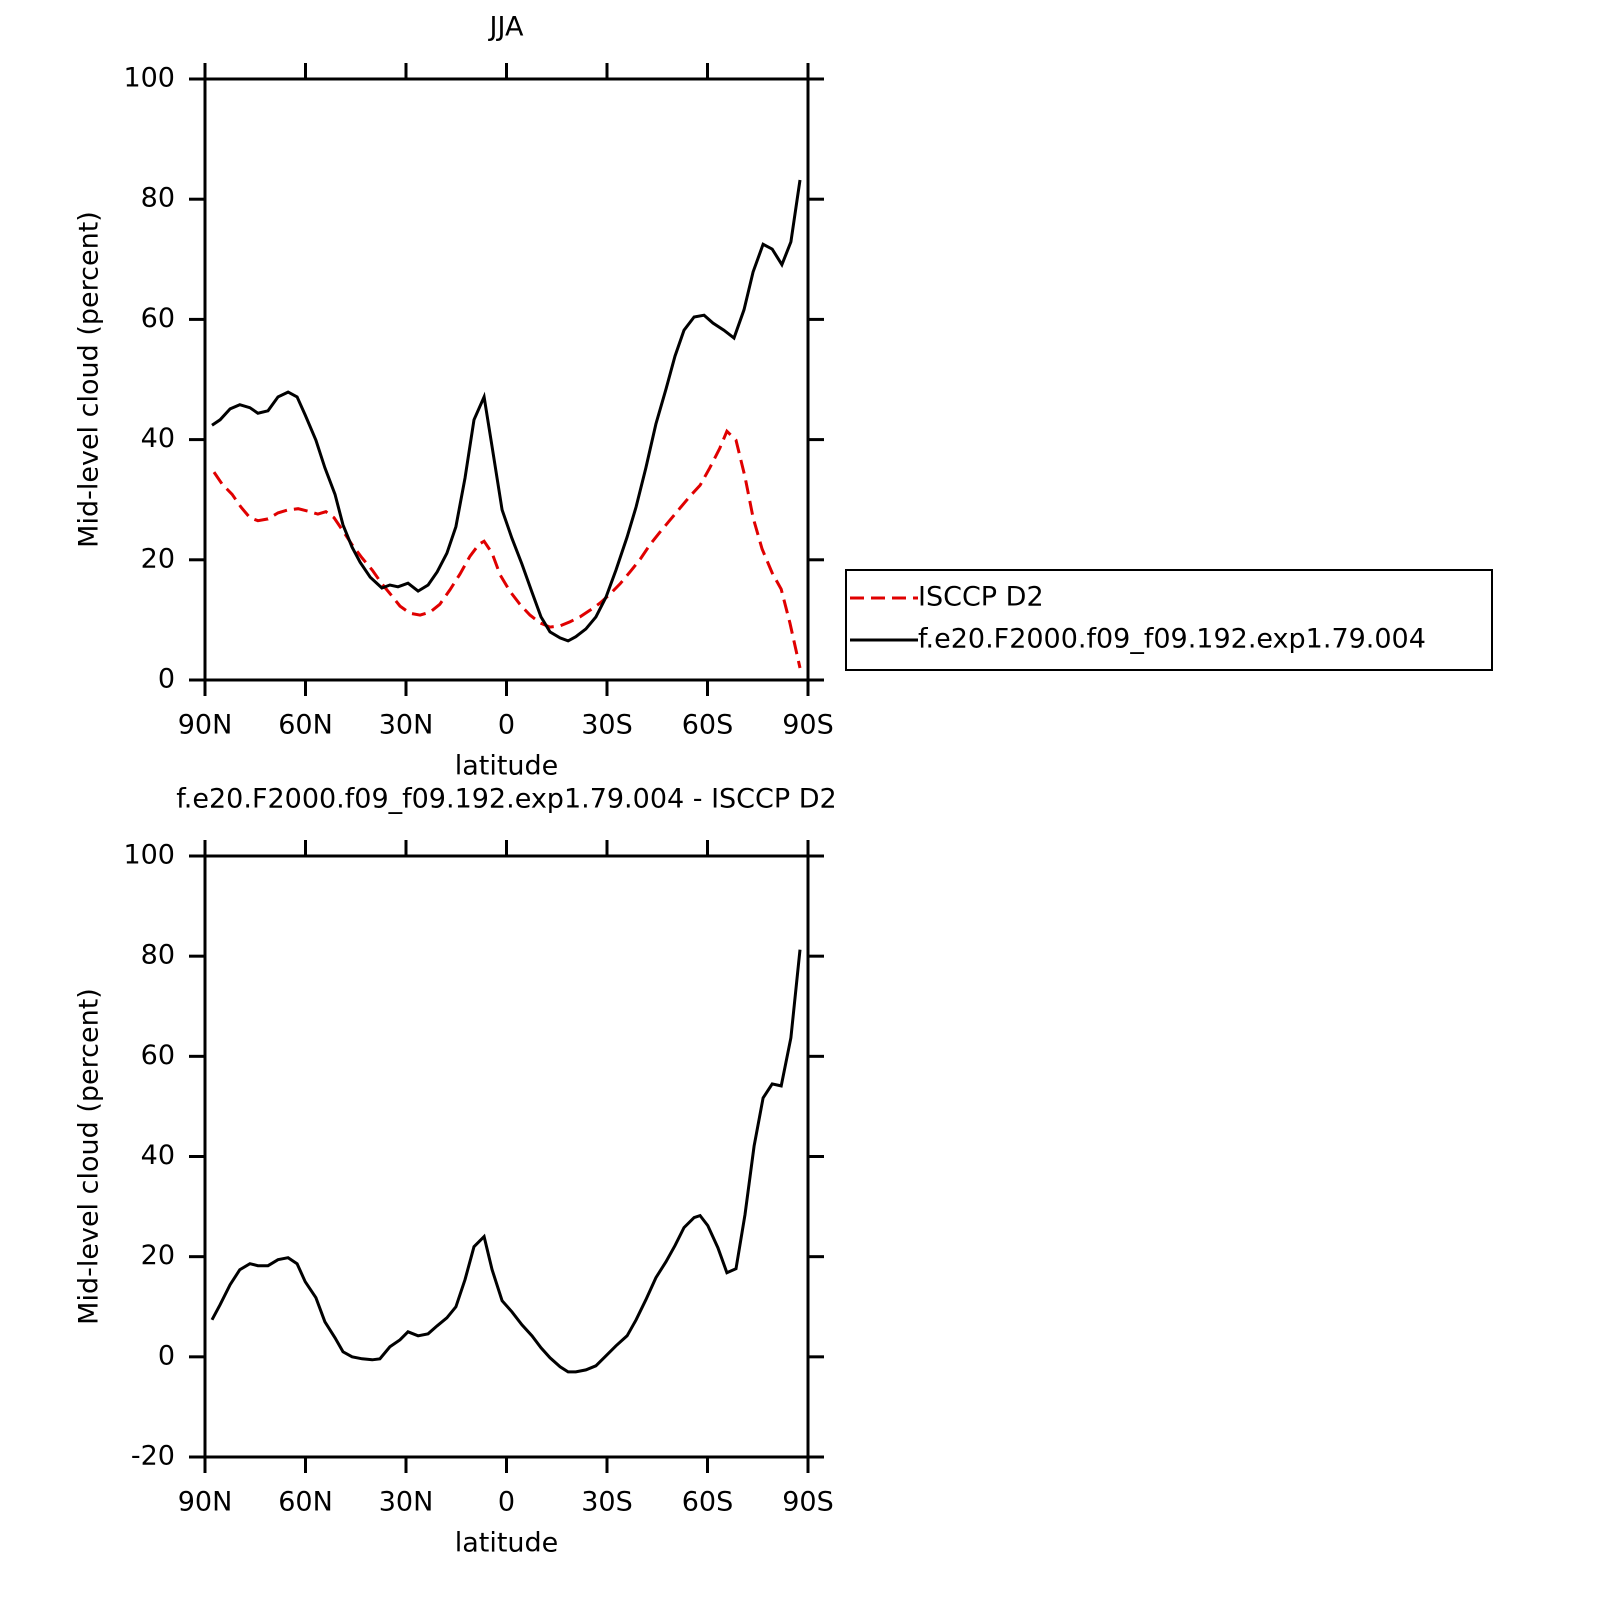 Image resolution: width=1610 pixels, height=1612 pixels. What do you see at coordinates (1169, 620) in the screenshot?
I see `legend-box` at bounding box center [1169, 620].